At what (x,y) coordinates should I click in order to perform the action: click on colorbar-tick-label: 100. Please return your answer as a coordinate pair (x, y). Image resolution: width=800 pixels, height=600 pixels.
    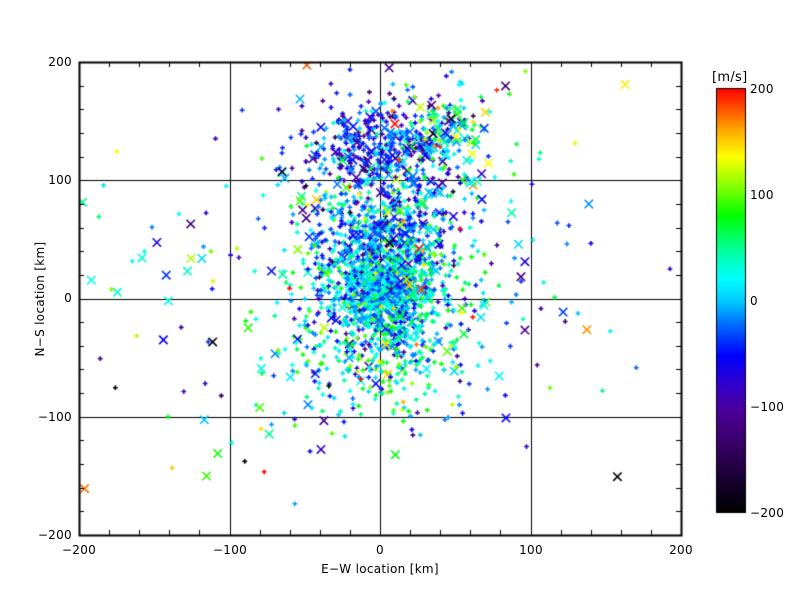
    Looking at the image, I should click on (762, 195).